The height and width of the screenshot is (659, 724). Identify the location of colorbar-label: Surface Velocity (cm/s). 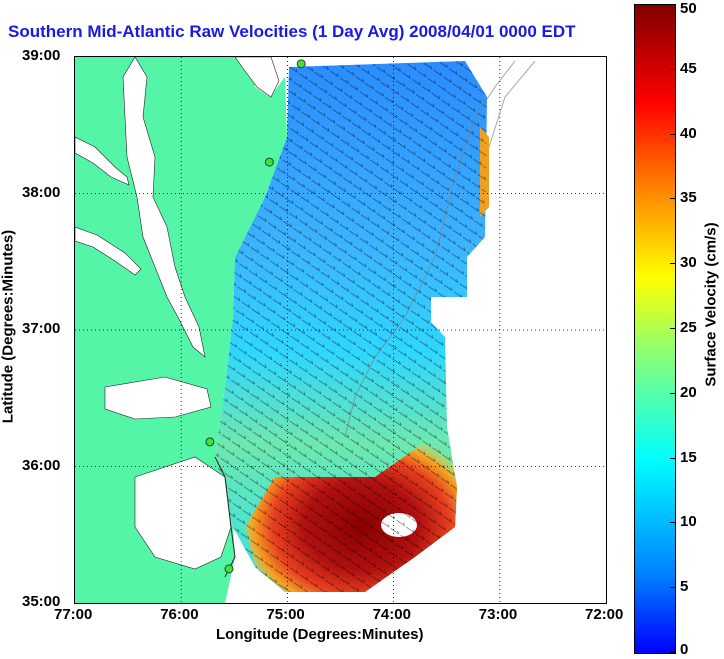
(711, 304).